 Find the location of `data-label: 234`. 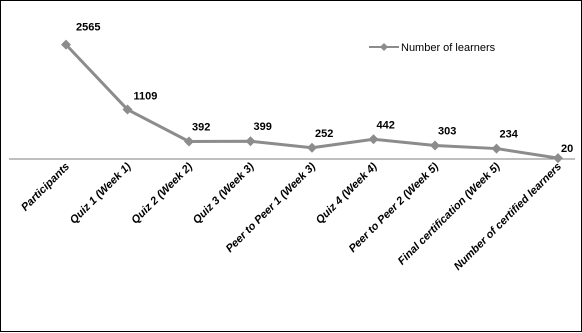

data-label: 234 is located at coordinates (509, 135).